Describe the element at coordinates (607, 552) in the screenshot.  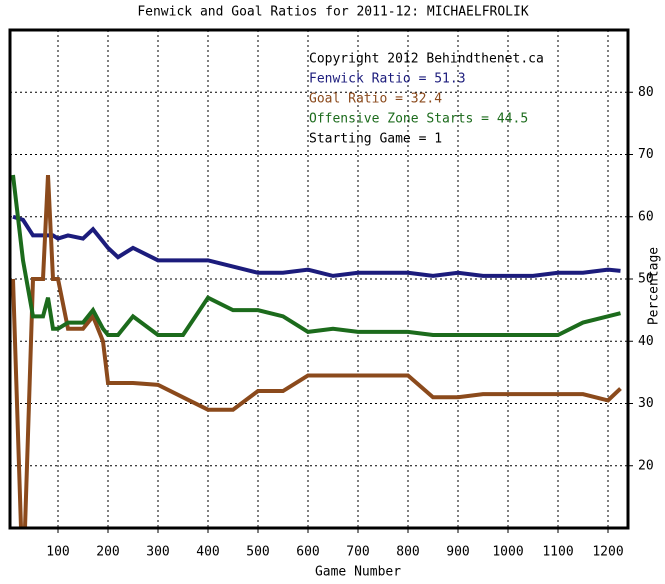
I see `x-tick-label: 1200` at that location.